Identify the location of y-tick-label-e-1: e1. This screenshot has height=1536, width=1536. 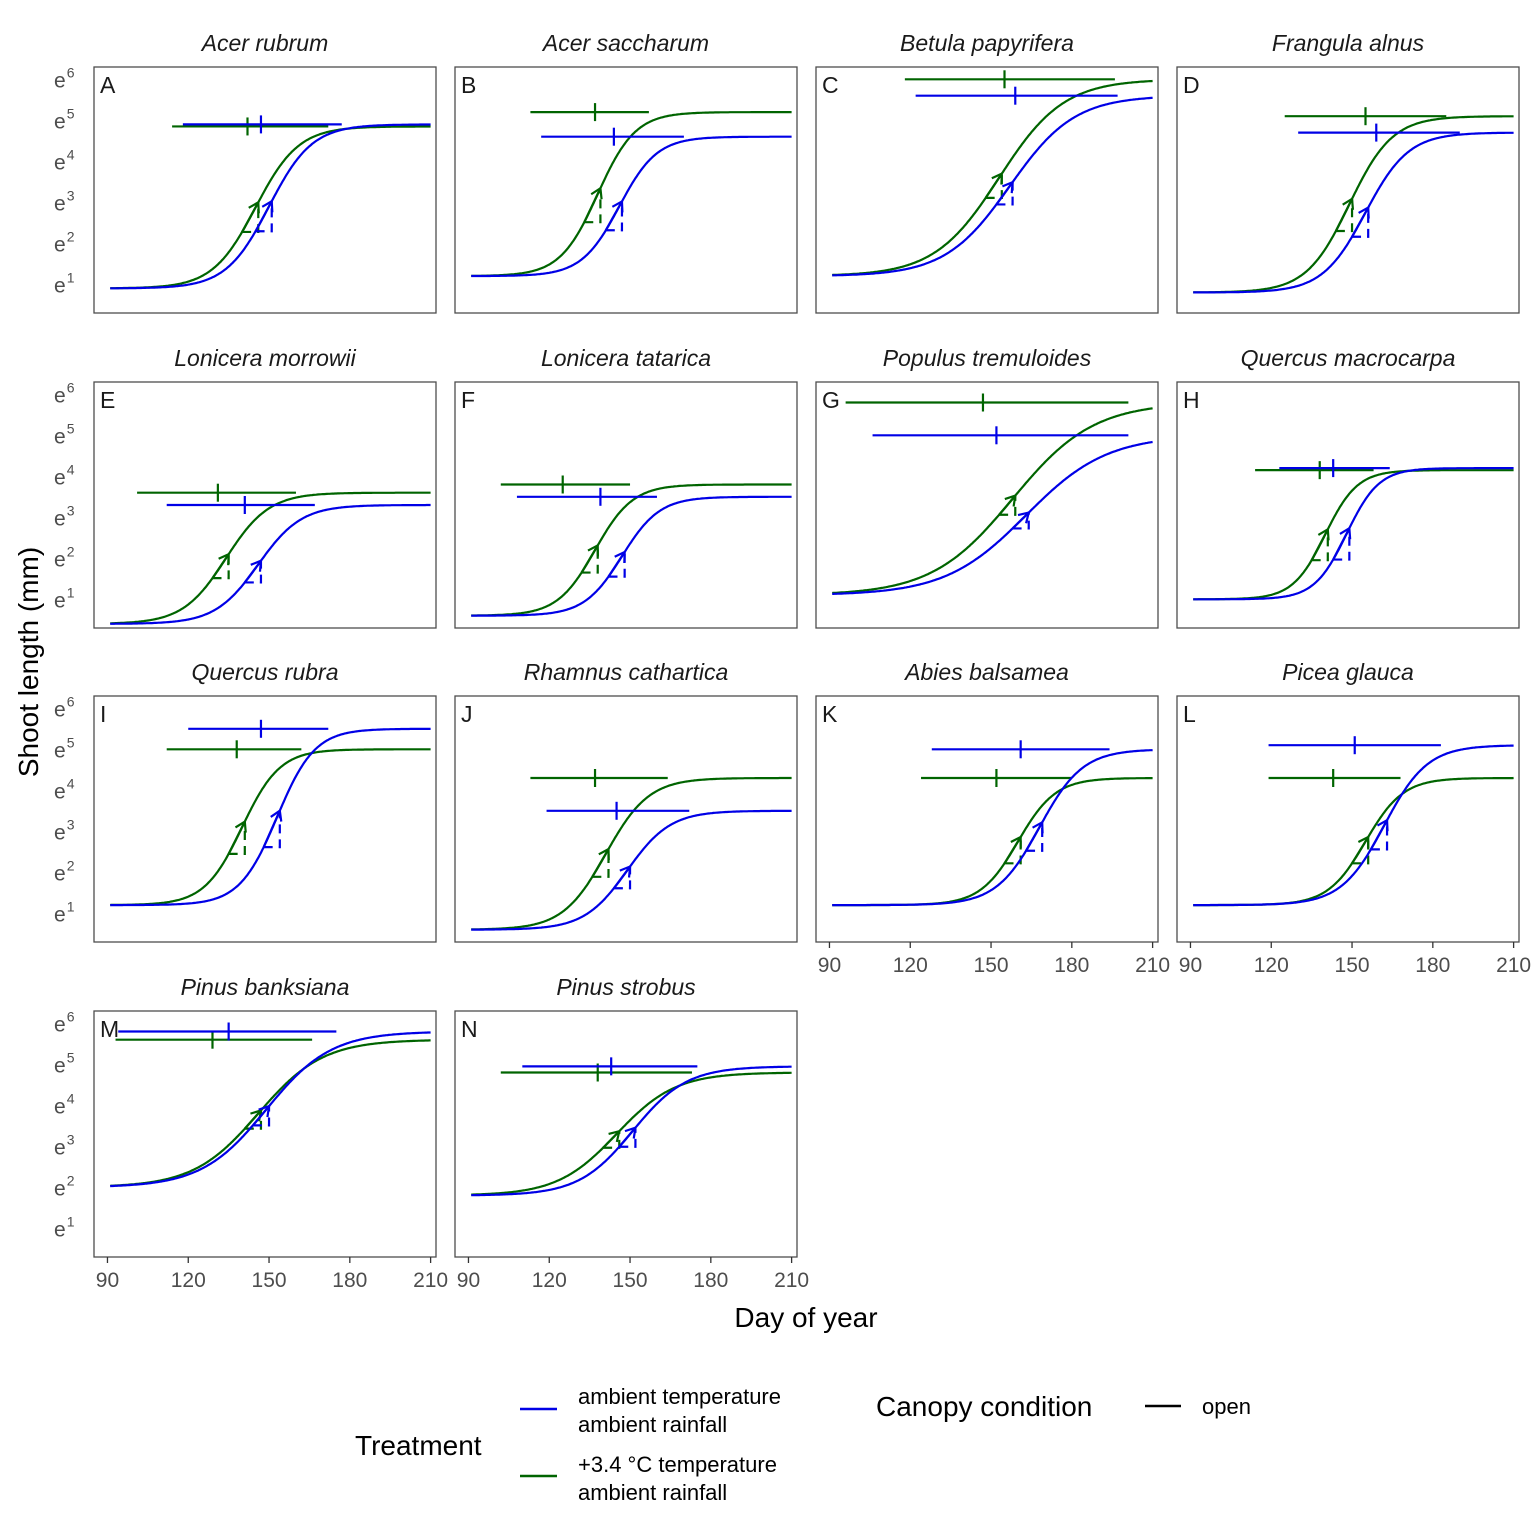
(64, 598).